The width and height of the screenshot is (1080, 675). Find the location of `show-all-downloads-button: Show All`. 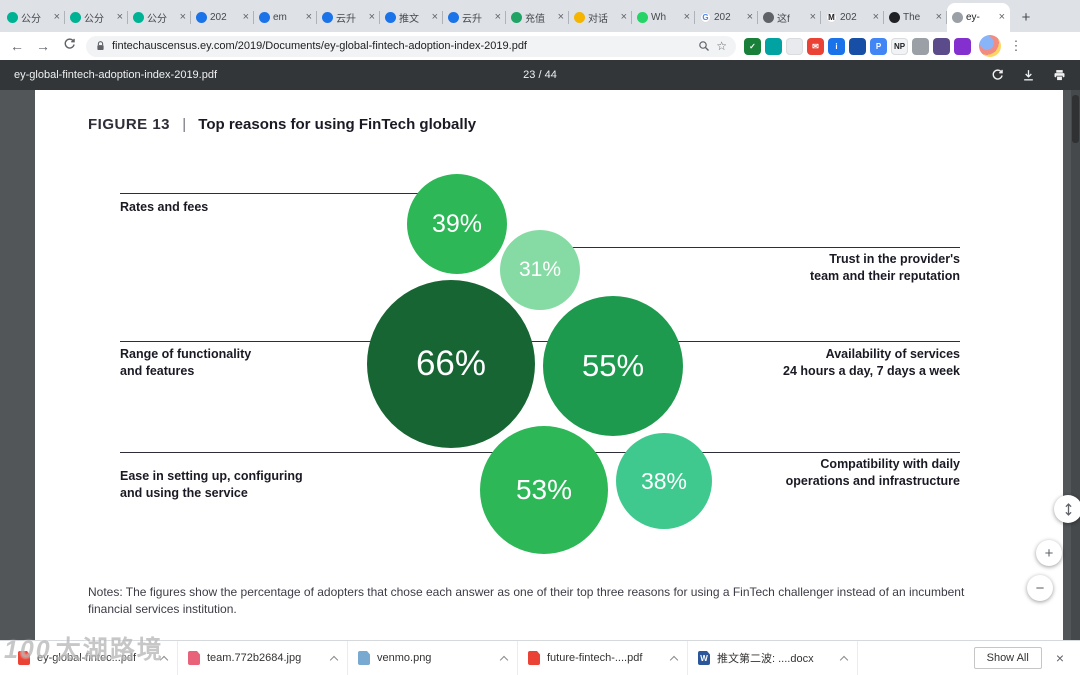

show-all-downloads-button: Show All is located at coordinates (1007, 658).